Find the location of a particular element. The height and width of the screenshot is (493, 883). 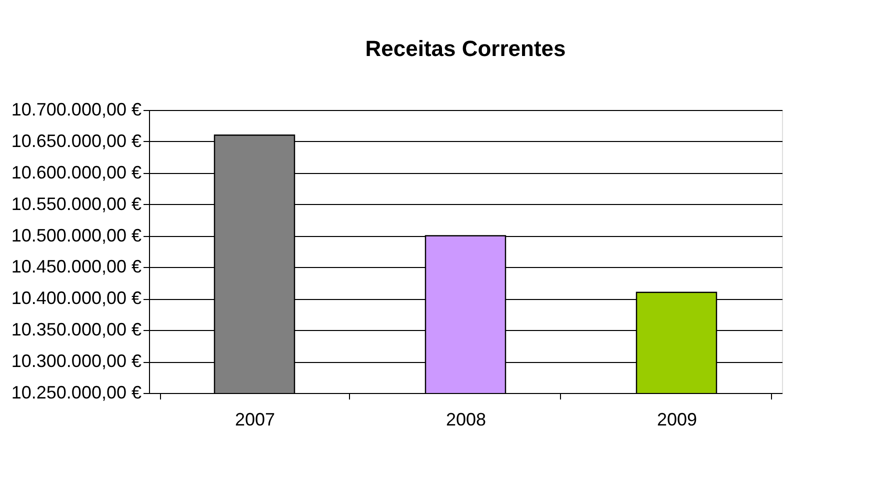

y-tick-label: 10.450.000,00 € is located at coordinates (76, 266).